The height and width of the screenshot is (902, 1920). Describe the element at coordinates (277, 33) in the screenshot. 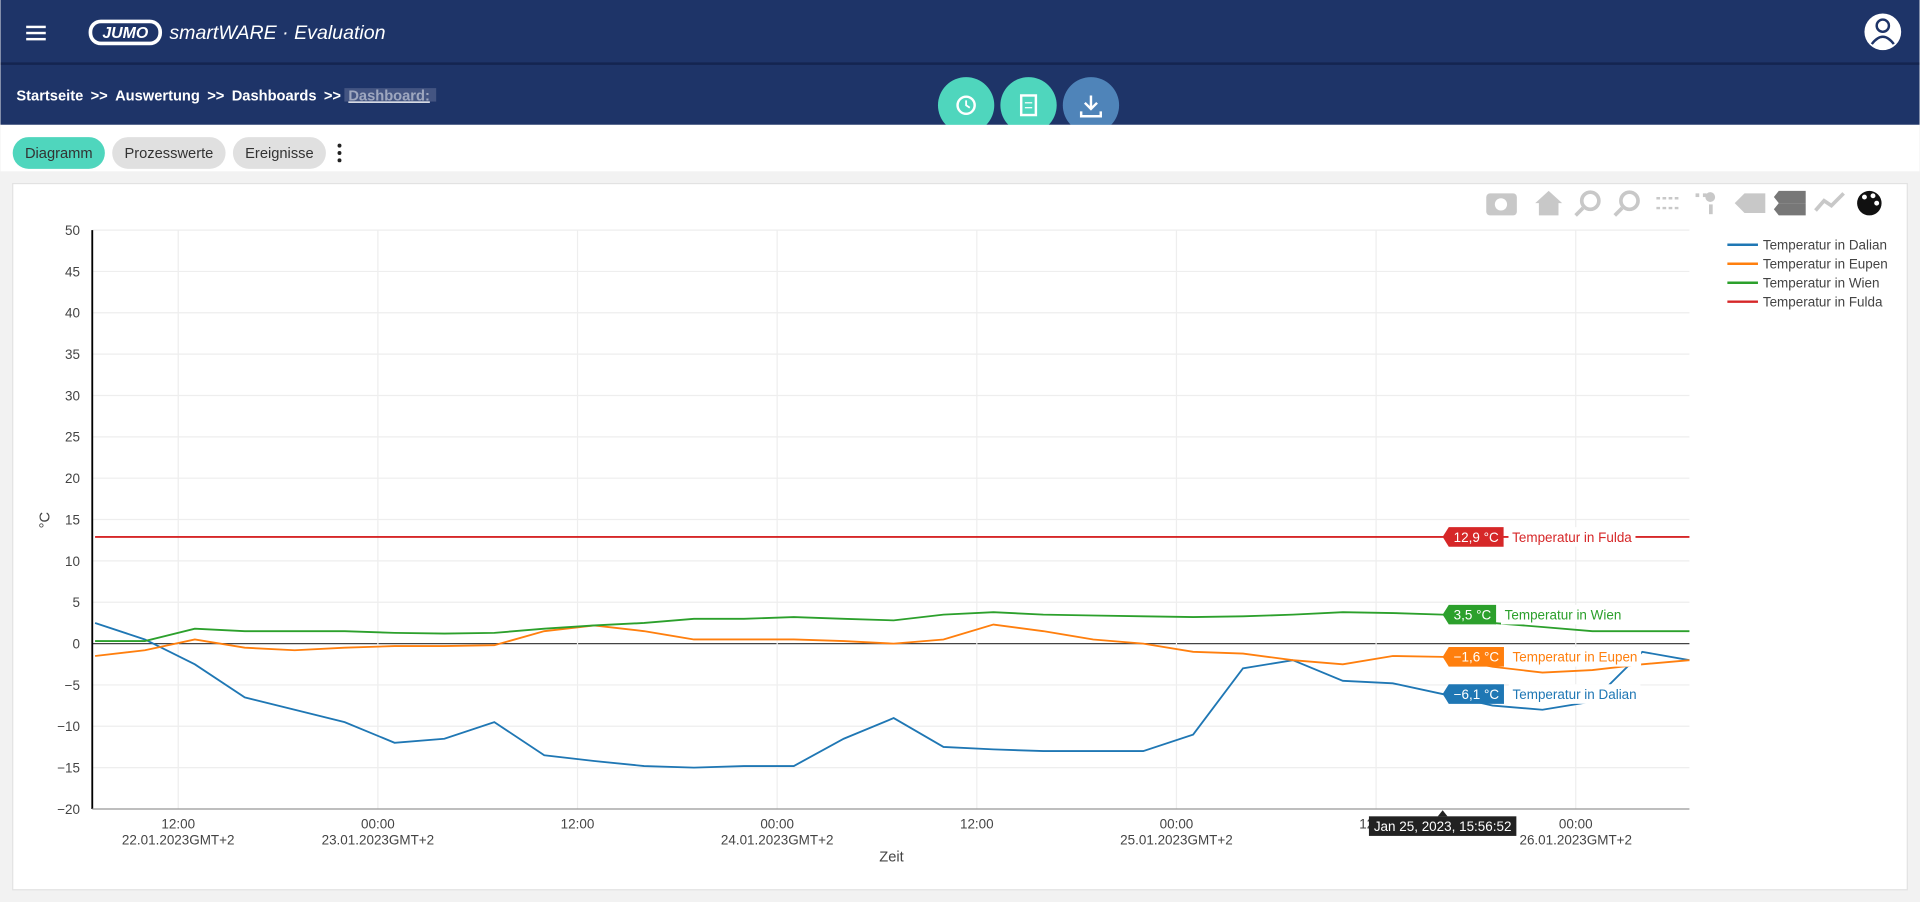

I see `app-title: smartWARE · Evaluation` at that location.